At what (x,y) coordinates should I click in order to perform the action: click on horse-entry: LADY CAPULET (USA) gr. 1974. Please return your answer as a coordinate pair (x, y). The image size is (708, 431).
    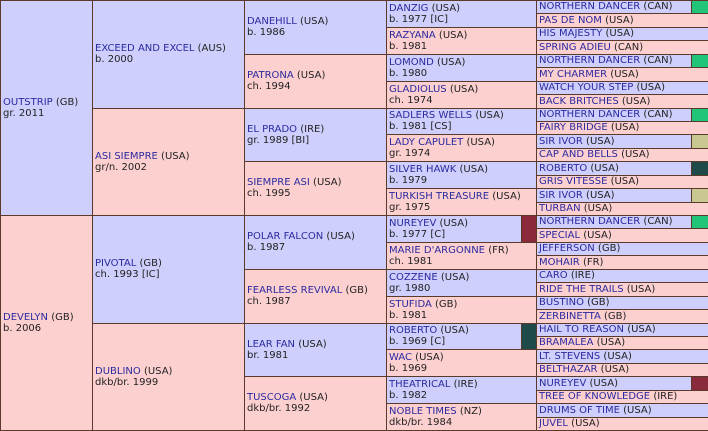
    Looking at the image, I should click on (461, 148).